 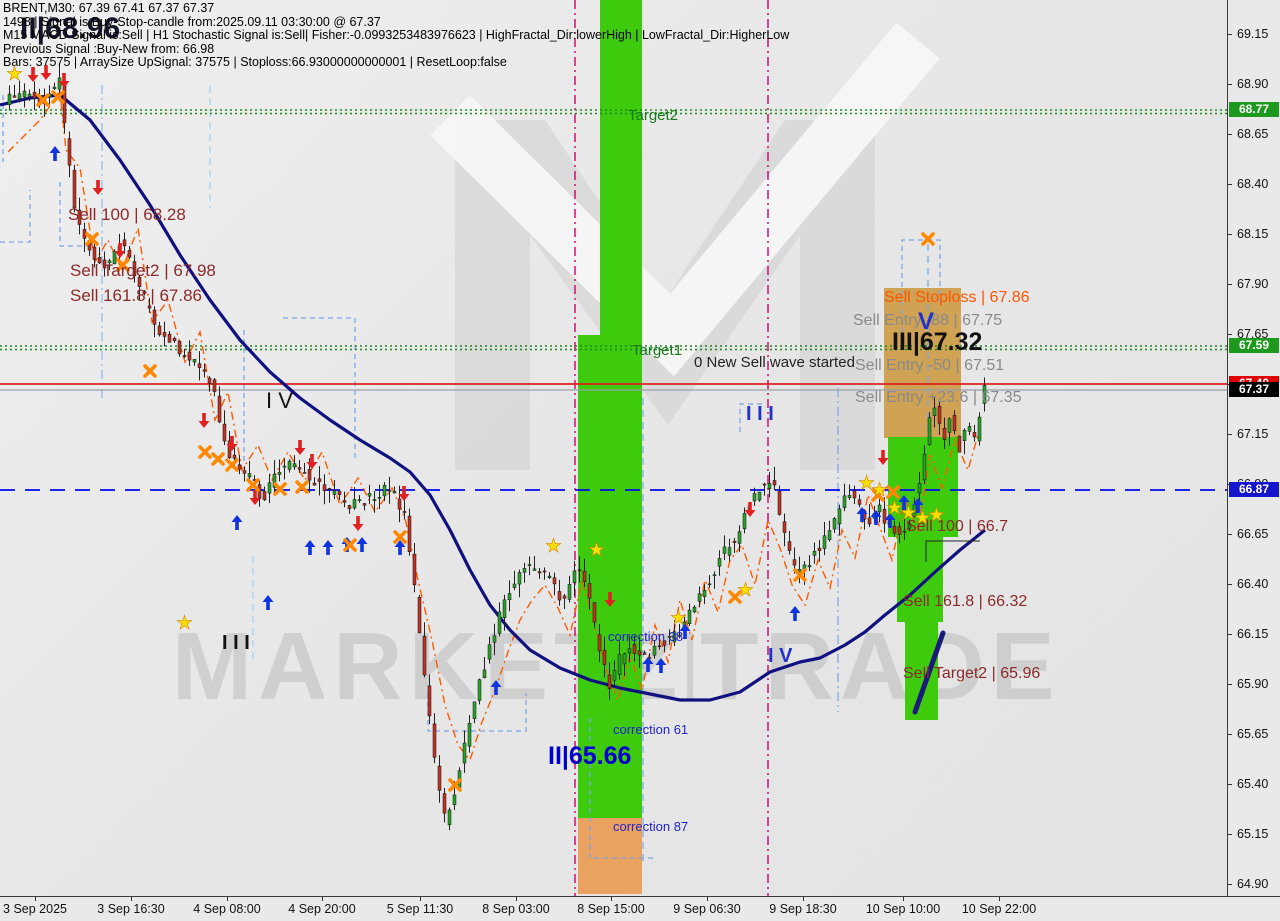 I want to click on price-level-badge: 67.59, so click(x=1254, y=345).